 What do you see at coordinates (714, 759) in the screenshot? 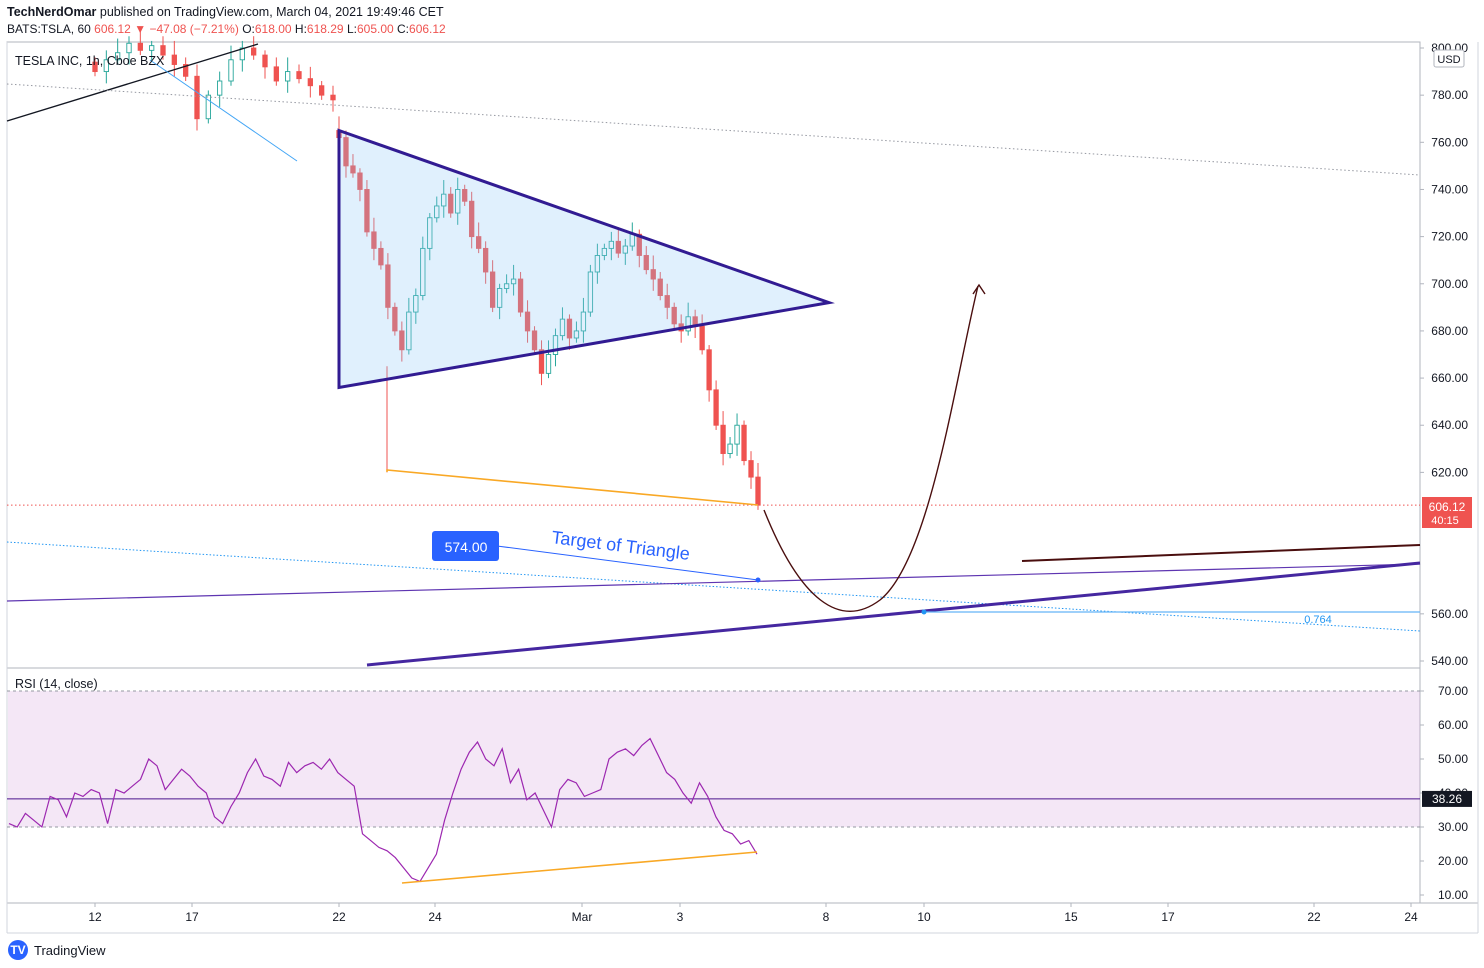
I see `rsi-band` at bounding box center [714, 759].